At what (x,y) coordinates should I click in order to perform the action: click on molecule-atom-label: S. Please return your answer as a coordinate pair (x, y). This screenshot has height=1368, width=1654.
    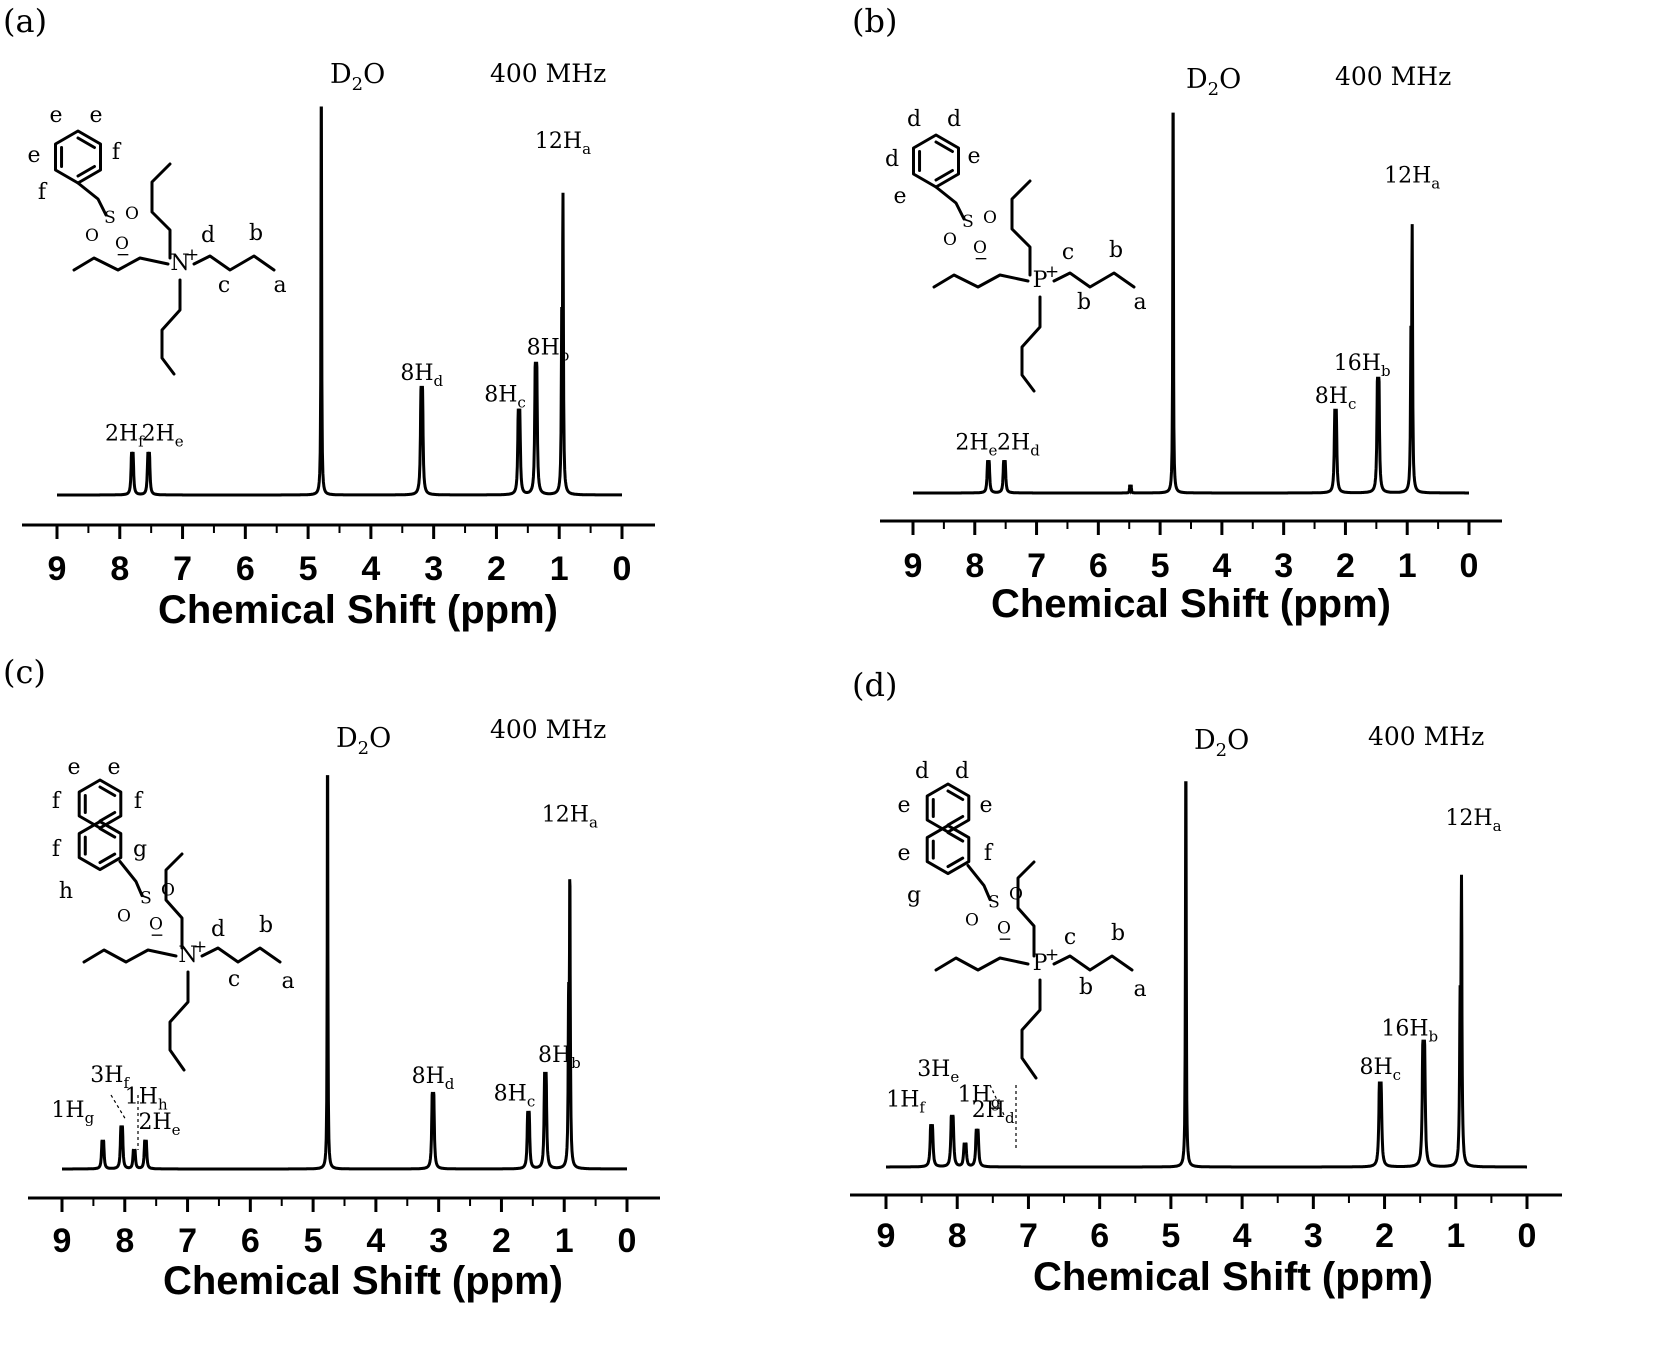
    Looking at the image, I should click on (994, 903).